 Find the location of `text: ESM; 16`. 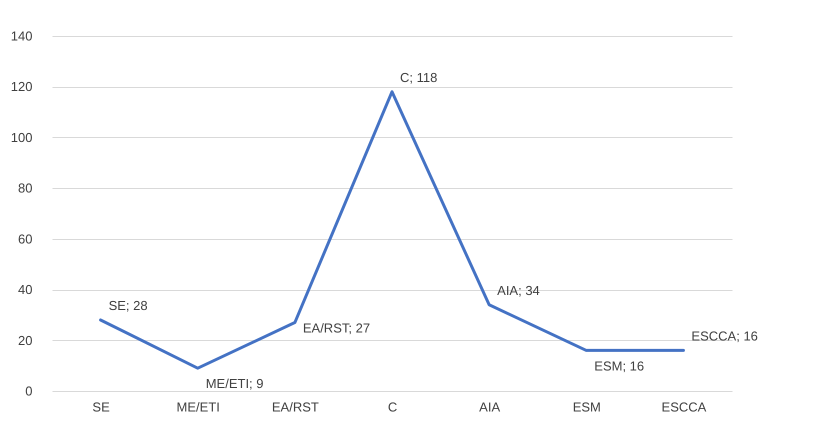

text: ESM; 16 is located at coordinates (619, 366).